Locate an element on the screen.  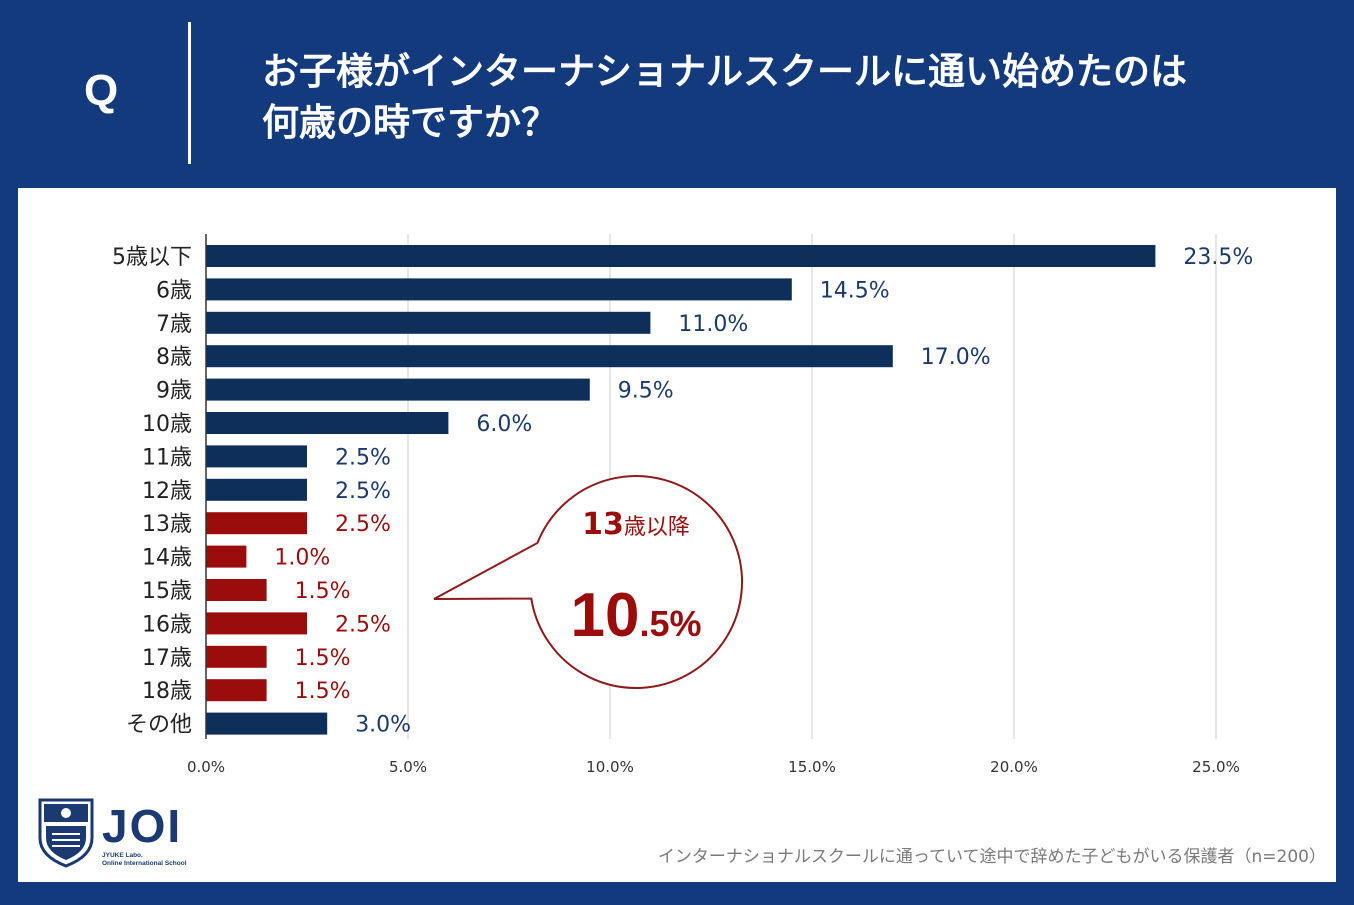
category-label: 7歳 is located at coordinates (174, 324).